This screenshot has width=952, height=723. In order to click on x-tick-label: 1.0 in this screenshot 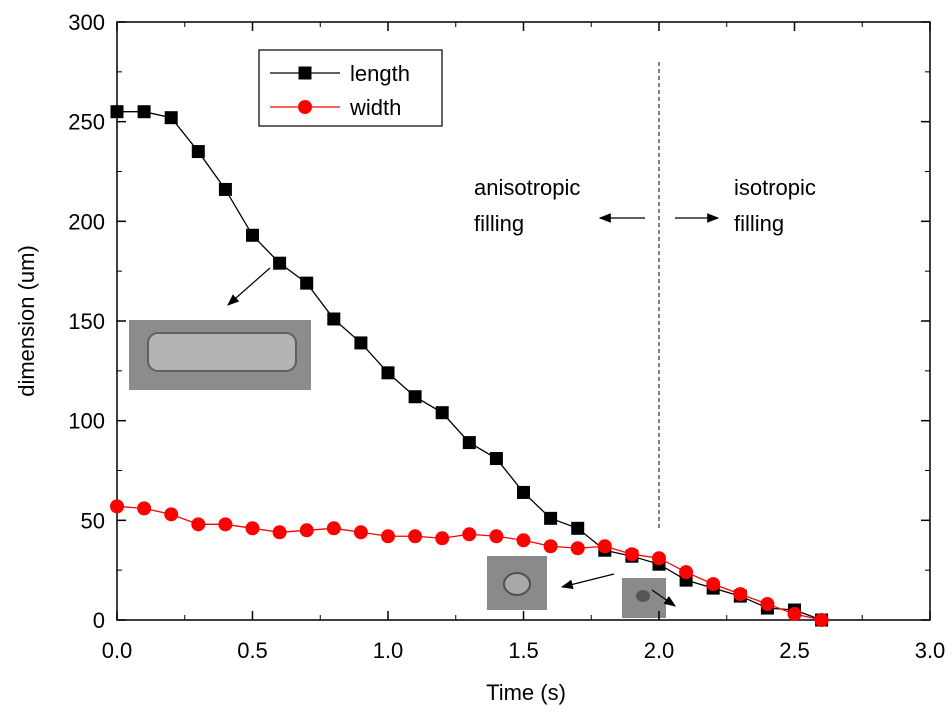, I will do `click(388, 650)`.